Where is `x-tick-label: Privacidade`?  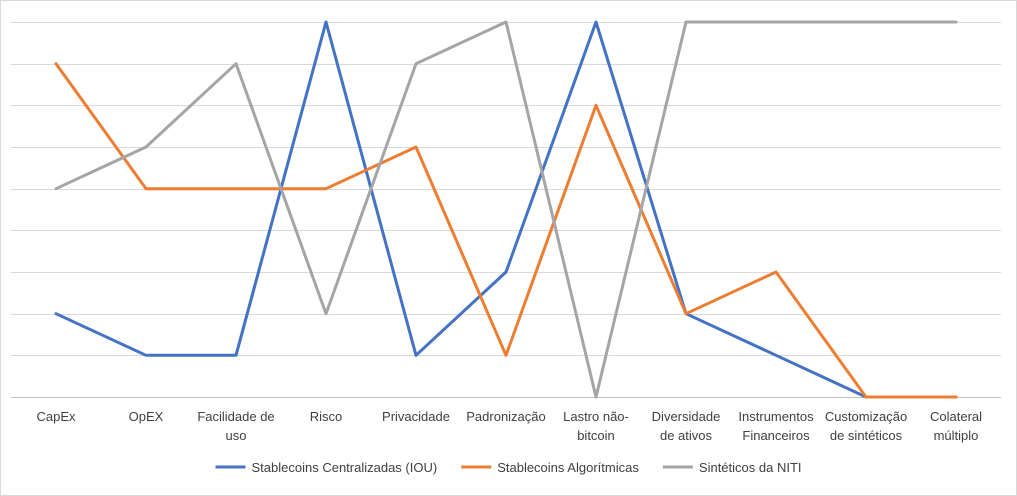
x-tick-label: Privacidade is located at coordinates (416, 416).